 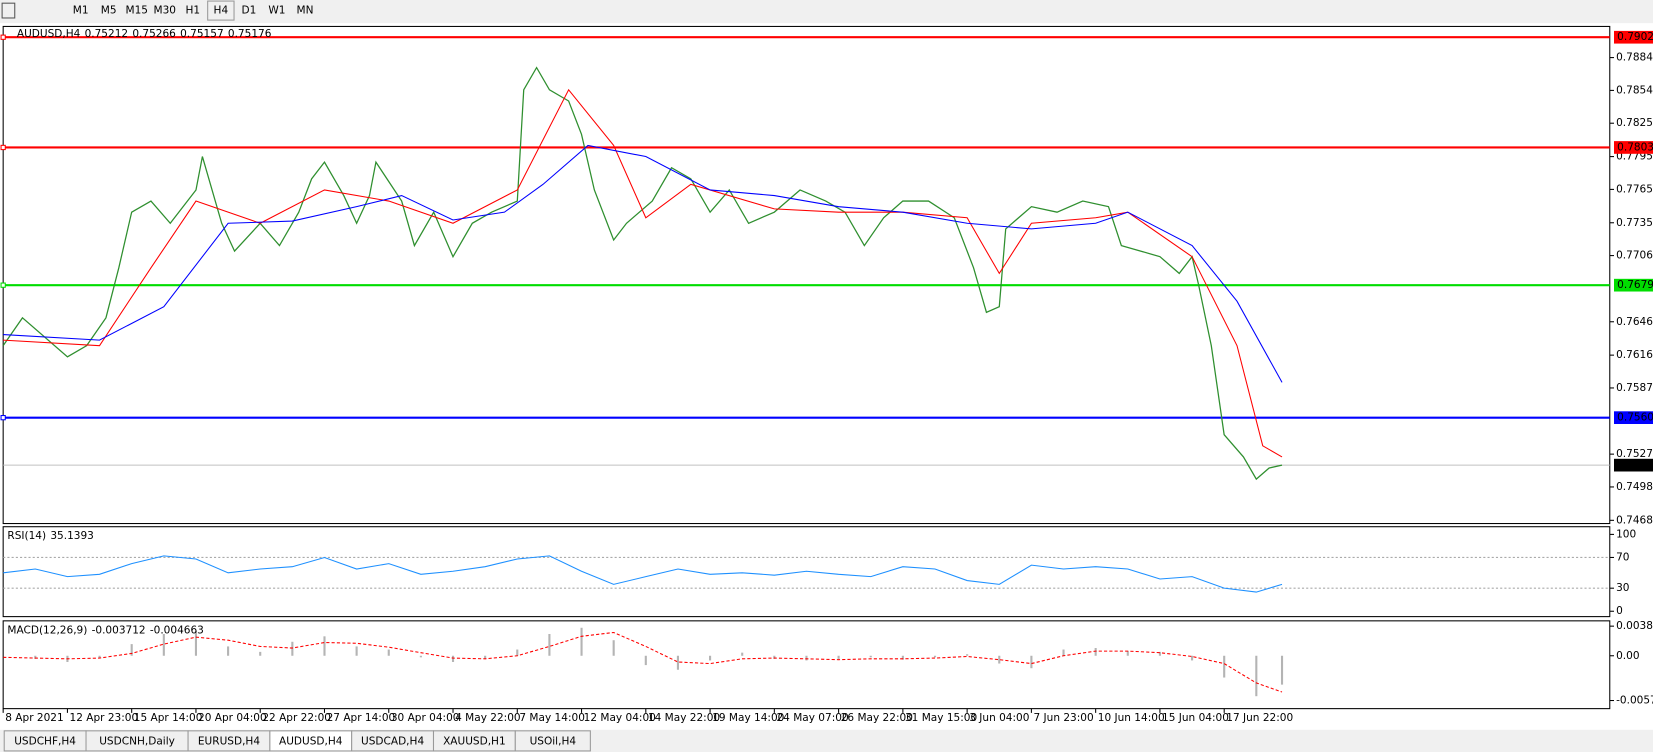 What do you see at coordinates (620, 718) in the screenshot?
I see `x-tick-label: 12 May 04:00` at bounding box center [620, 718].